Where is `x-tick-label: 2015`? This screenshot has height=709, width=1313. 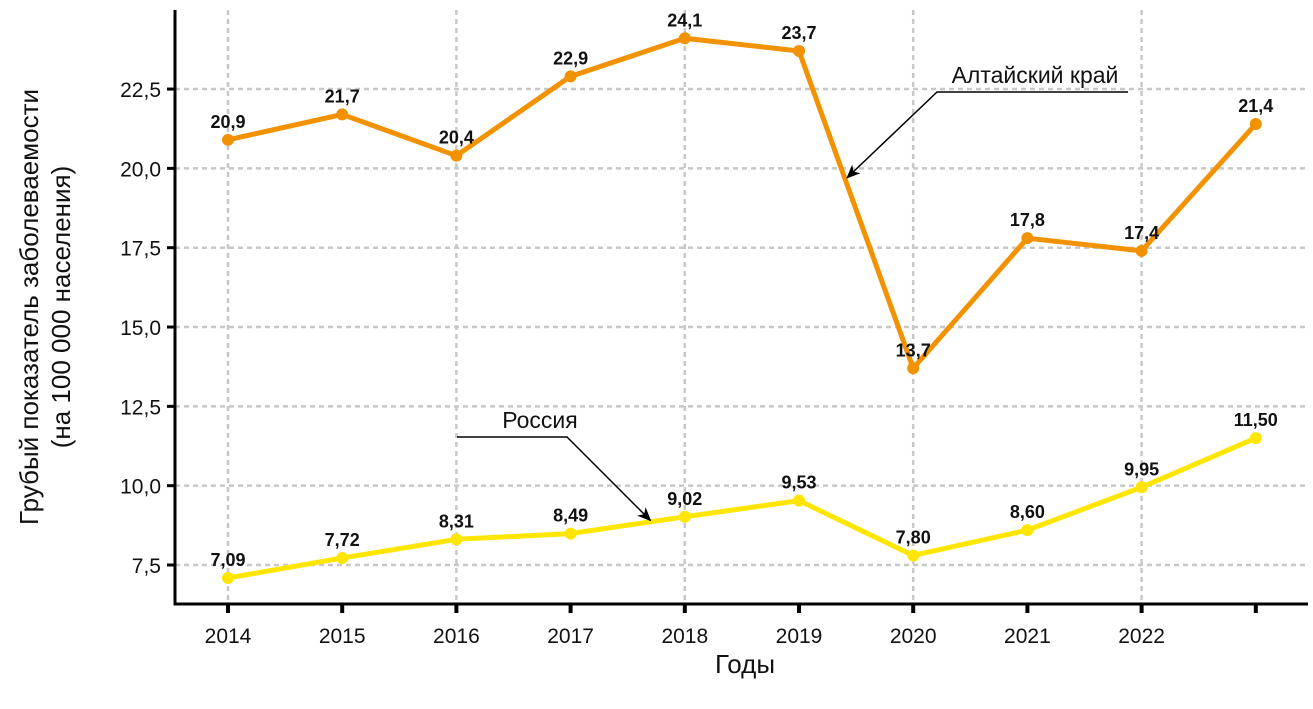 x-tick-label: 2015 is located at coordinates (342, 636).